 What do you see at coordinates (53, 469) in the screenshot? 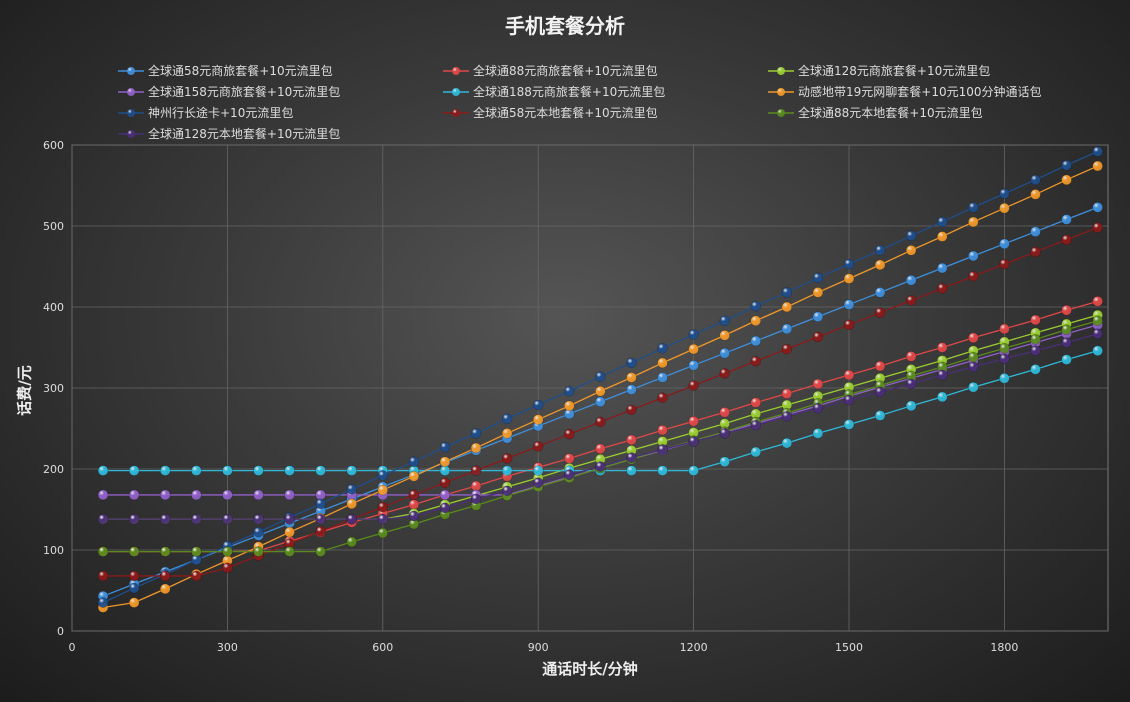
I see `y-tick-label: 200` at bounding box center [53, 469].